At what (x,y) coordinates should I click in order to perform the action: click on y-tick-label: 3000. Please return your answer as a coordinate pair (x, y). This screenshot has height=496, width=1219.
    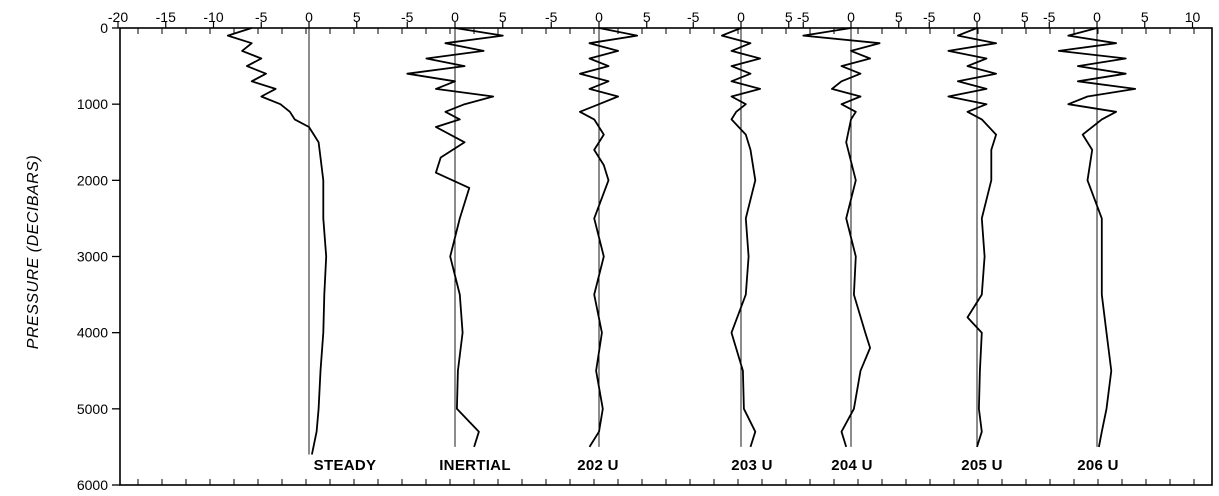
    Looking at the image, I should click on (92, 257).